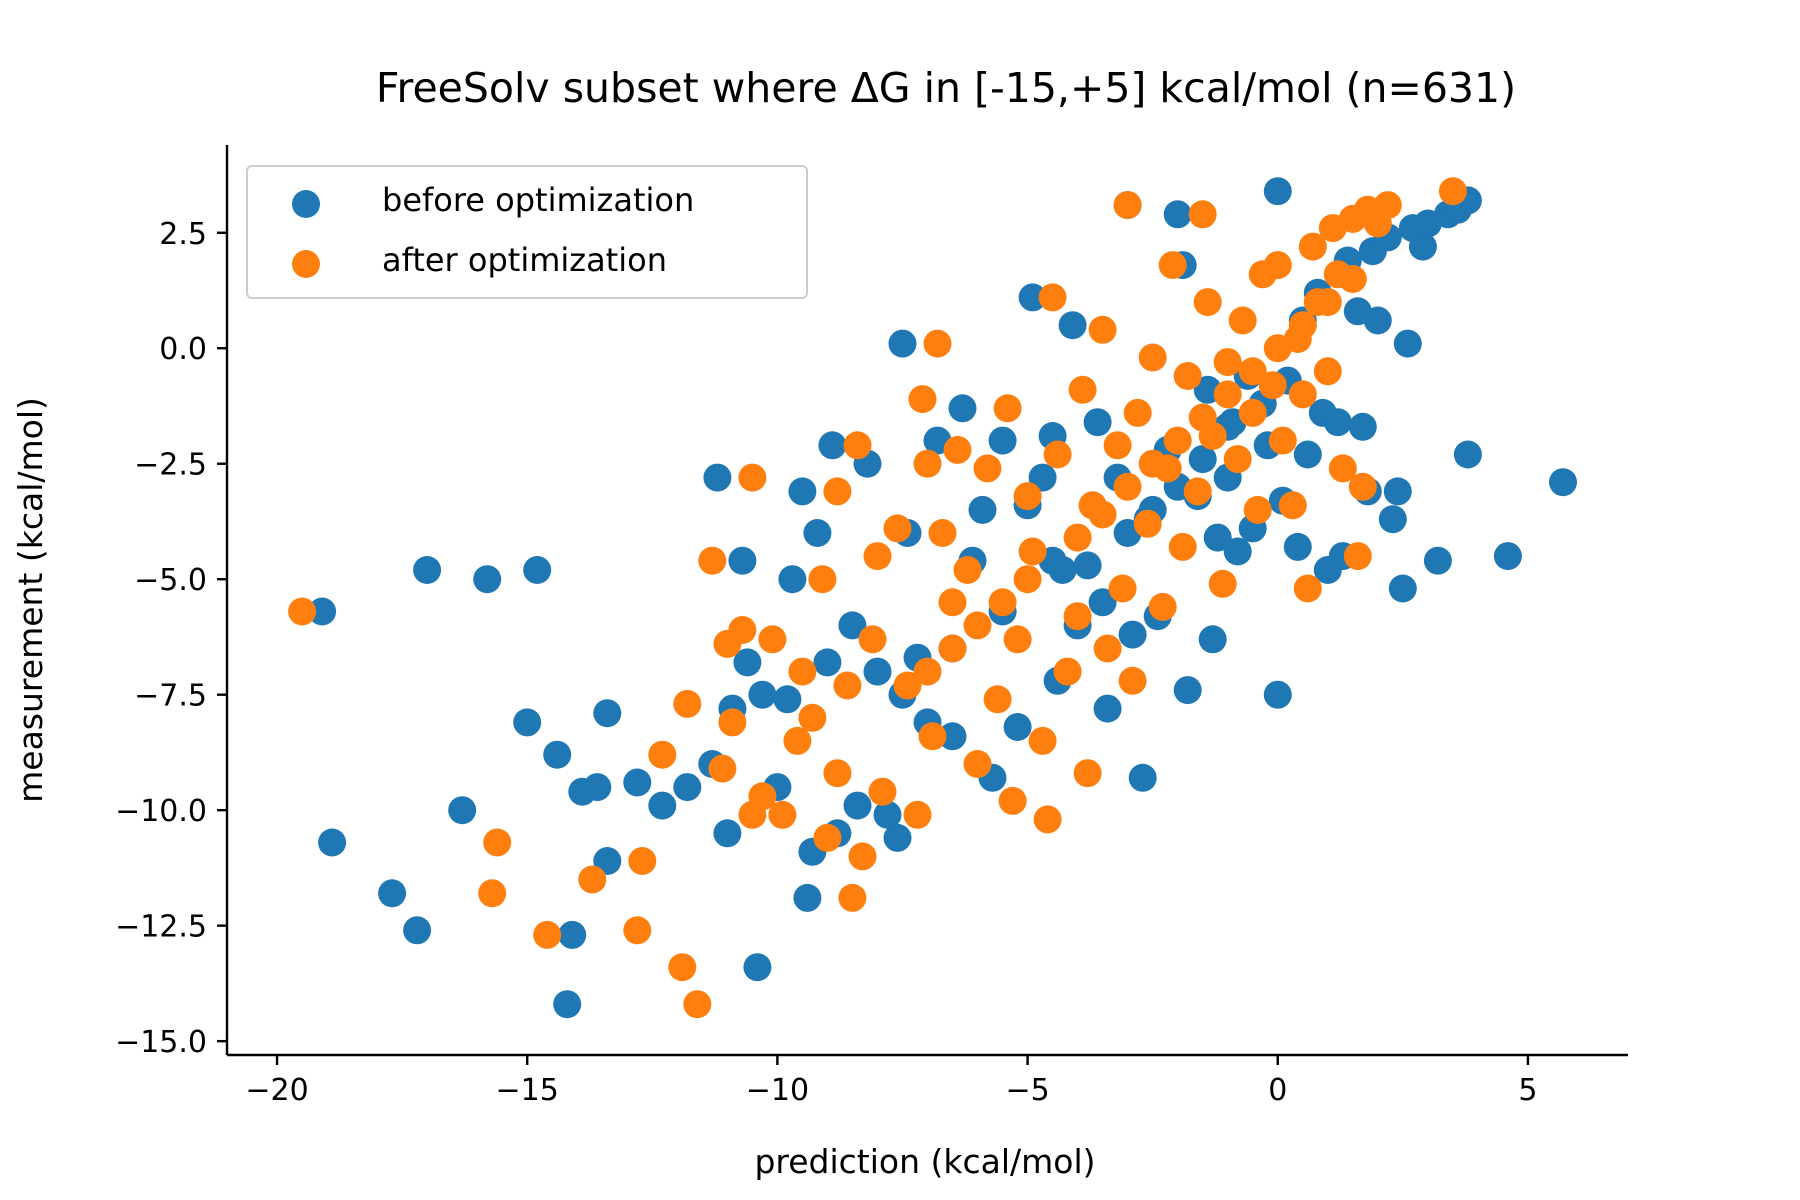 The height and width of the screenshot is (1200, 1800). I want to click on legend: before optimization after optimization, so click(527, 232).